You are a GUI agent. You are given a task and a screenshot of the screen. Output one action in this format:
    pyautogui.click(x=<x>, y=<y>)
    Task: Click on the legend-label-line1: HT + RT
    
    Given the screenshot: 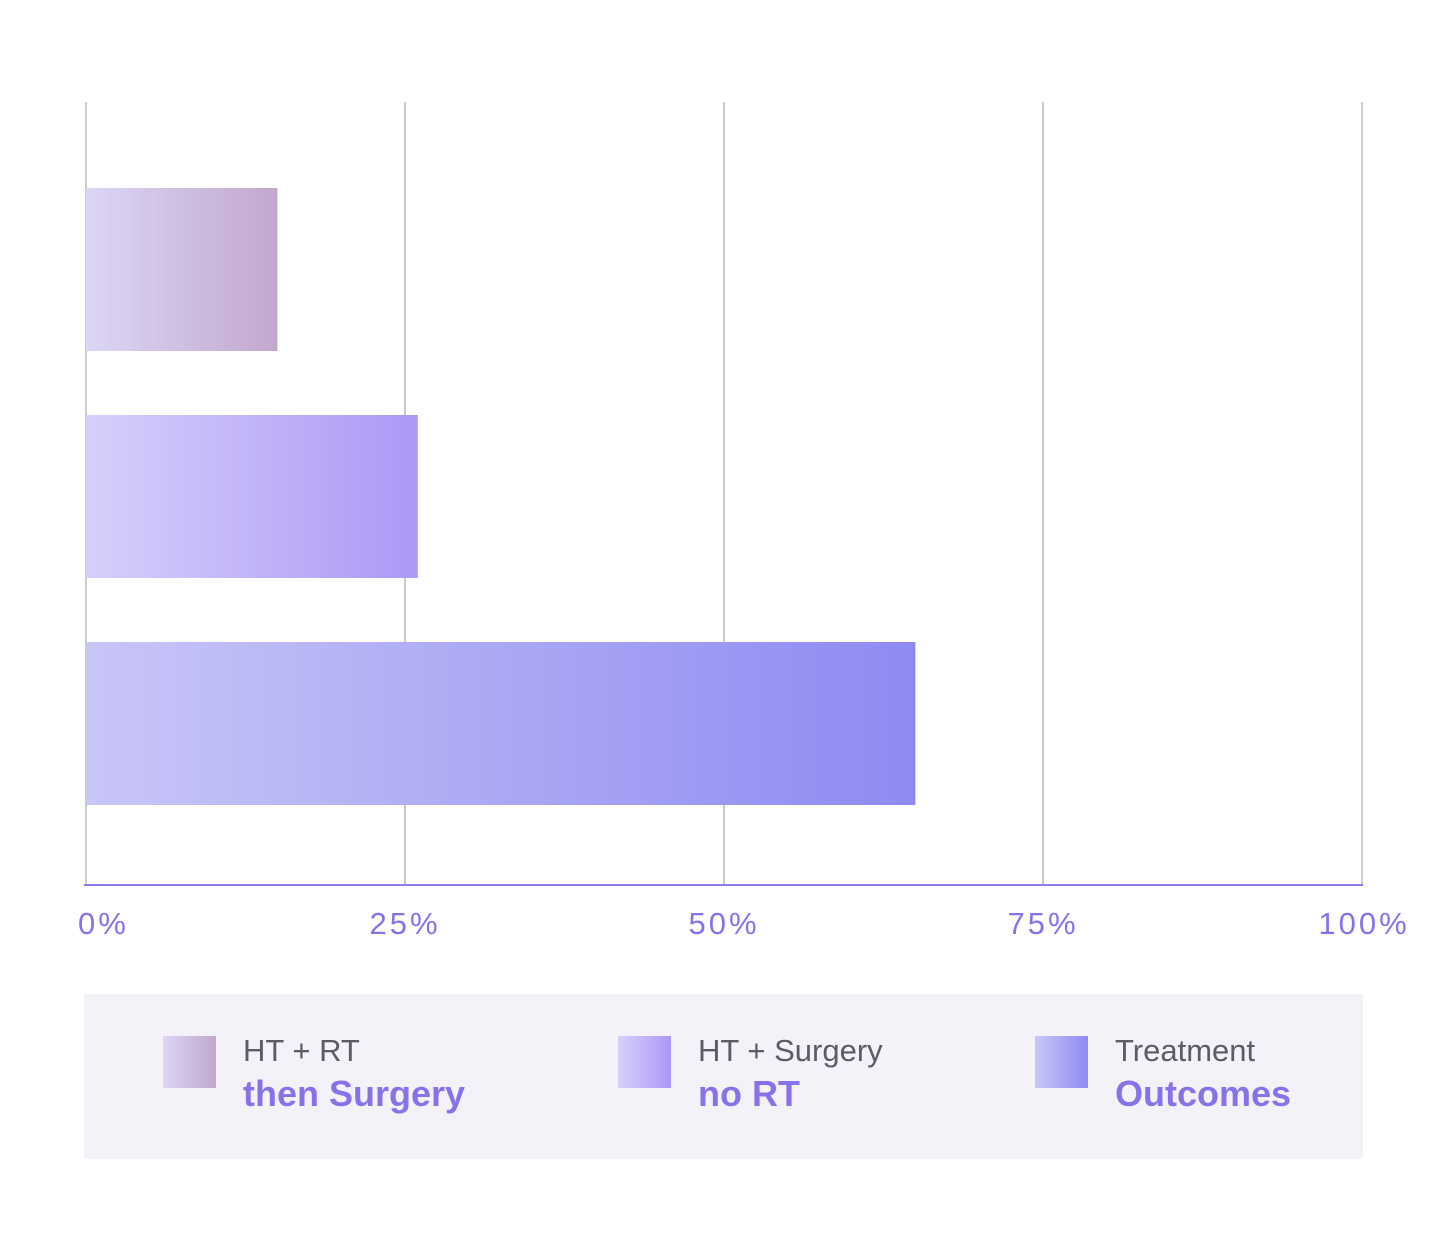 What is the action you would take?
    pyautogui.click(x=301, y=1050)
    